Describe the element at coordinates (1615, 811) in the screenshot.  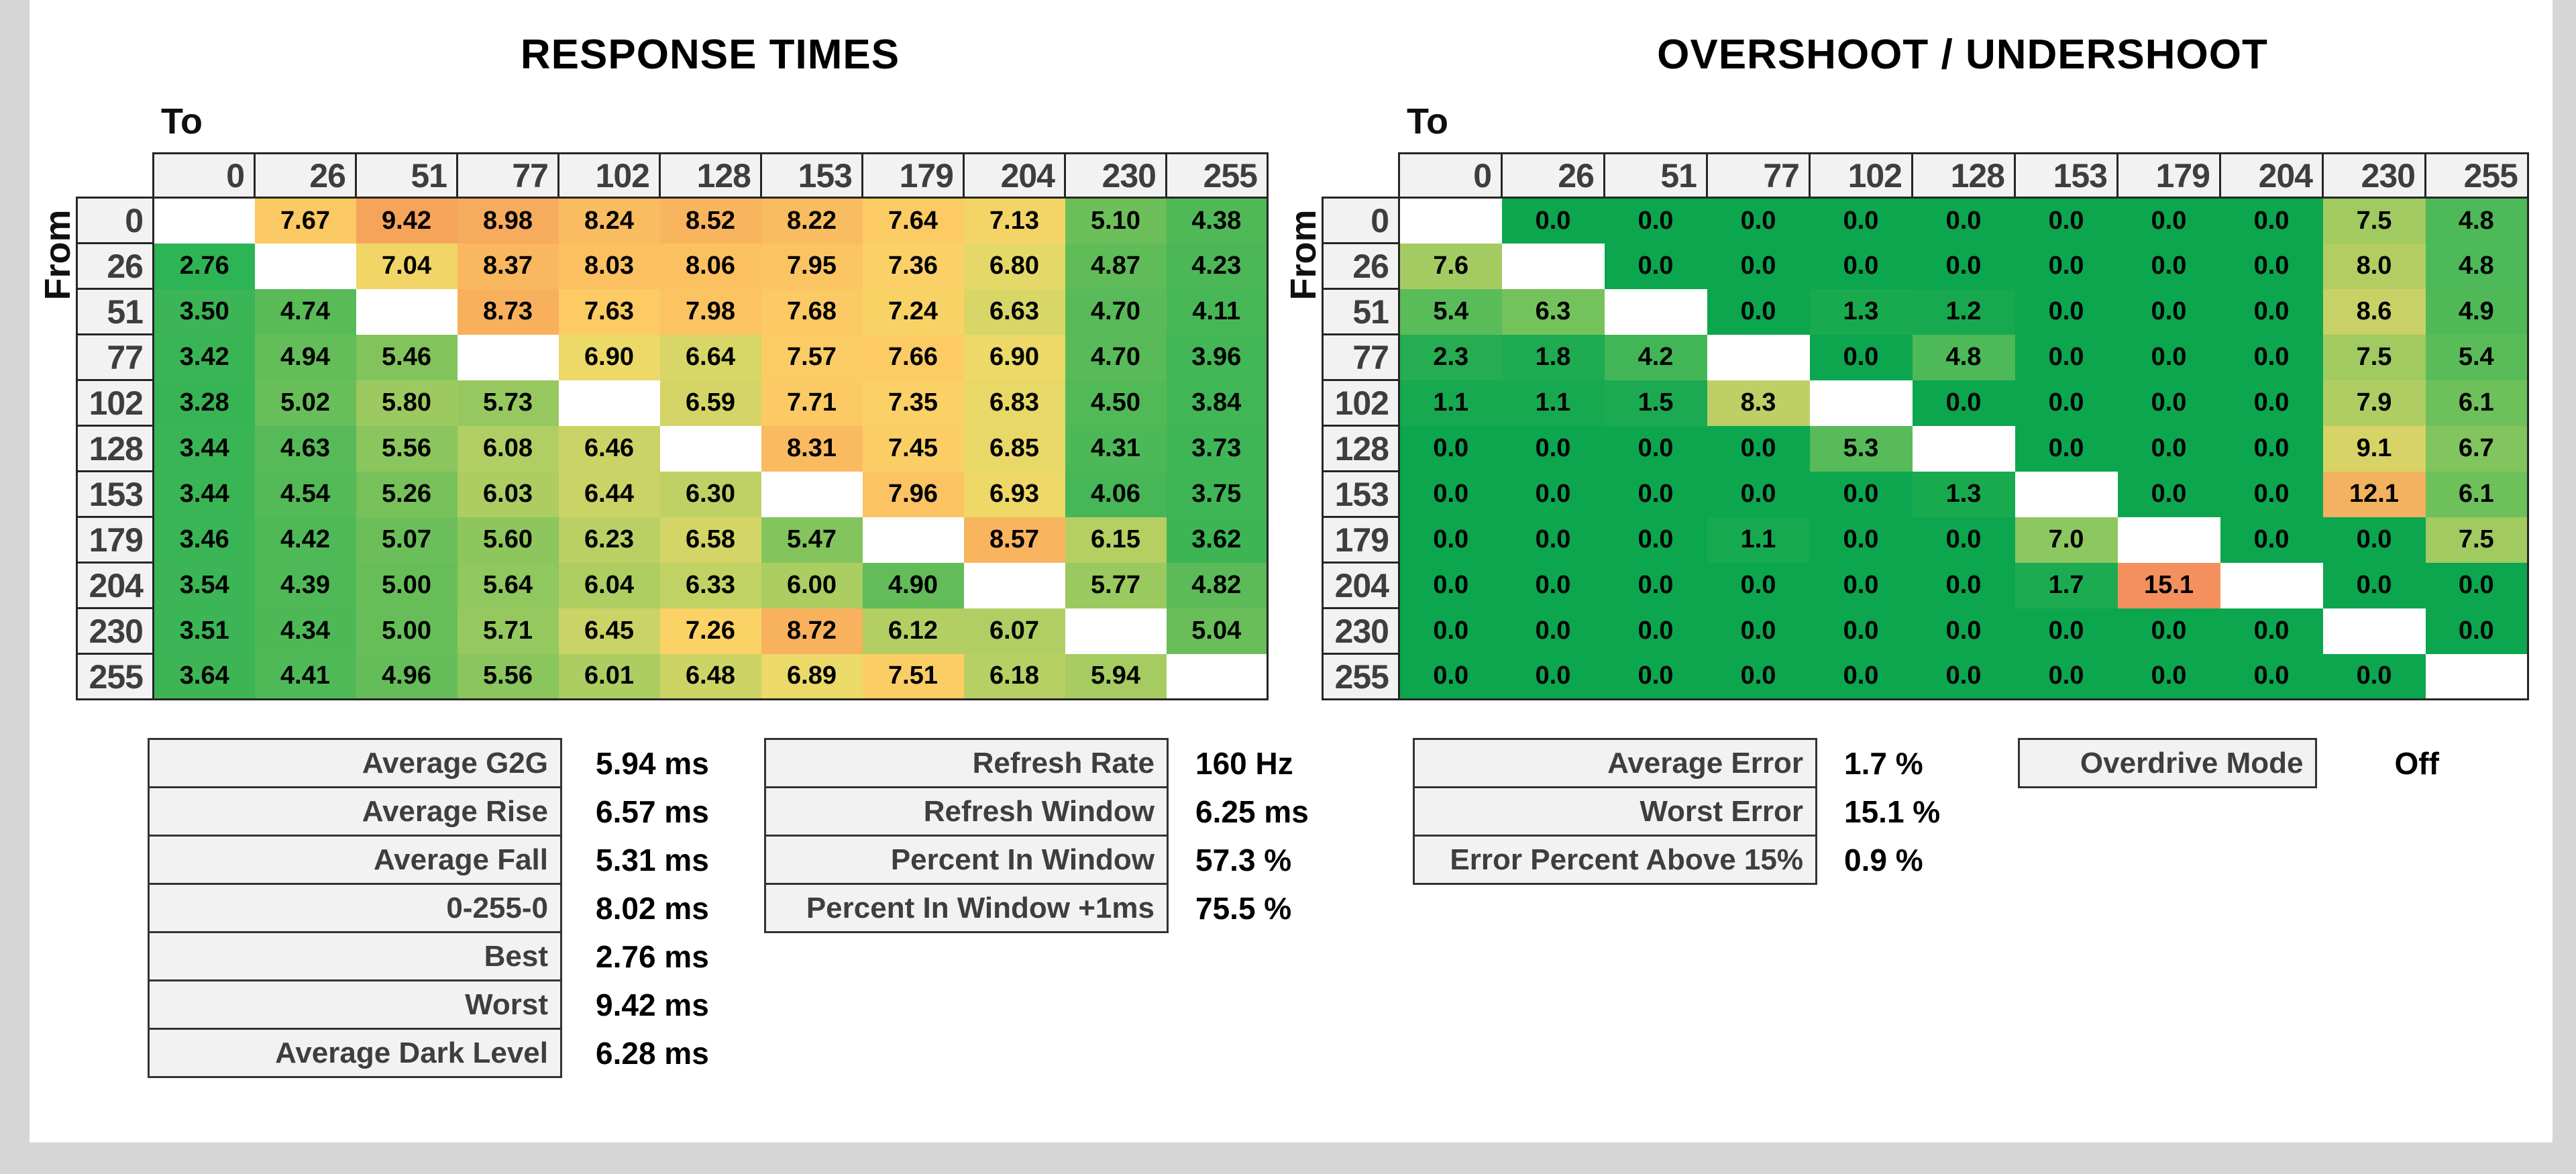
I see `summary-label: Worst Error` at that location.